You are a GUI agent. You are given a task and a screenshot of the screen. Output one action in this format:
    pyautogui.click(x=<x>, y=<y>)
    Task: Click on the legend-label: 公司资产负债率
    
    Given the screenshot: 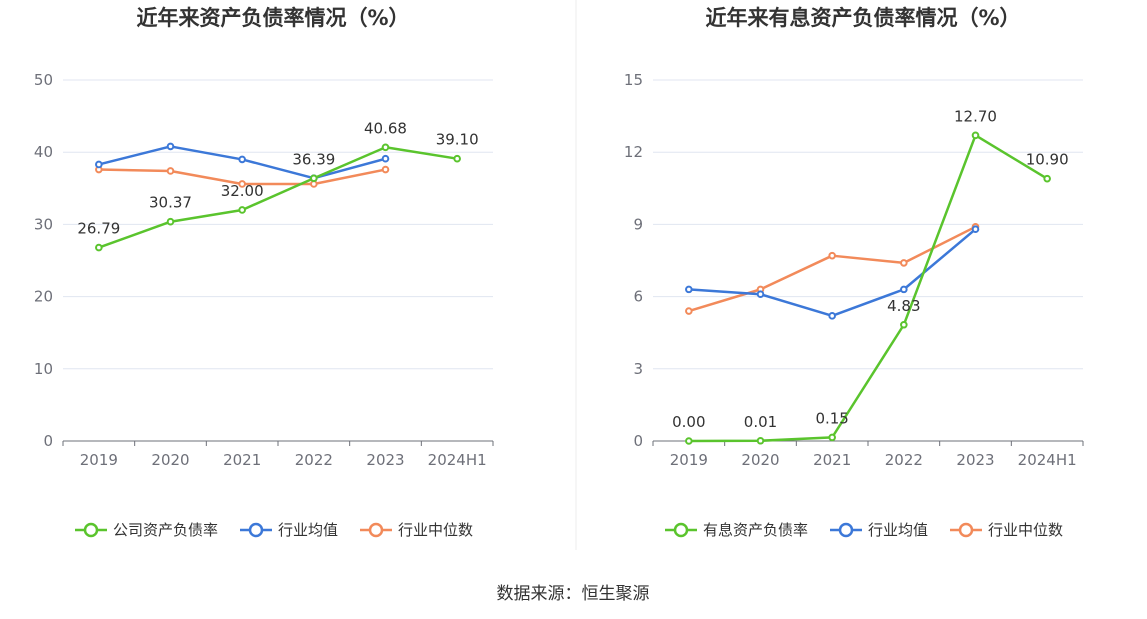 What is the action you would take?
    pyautogui.click(x=165, y=530)
    